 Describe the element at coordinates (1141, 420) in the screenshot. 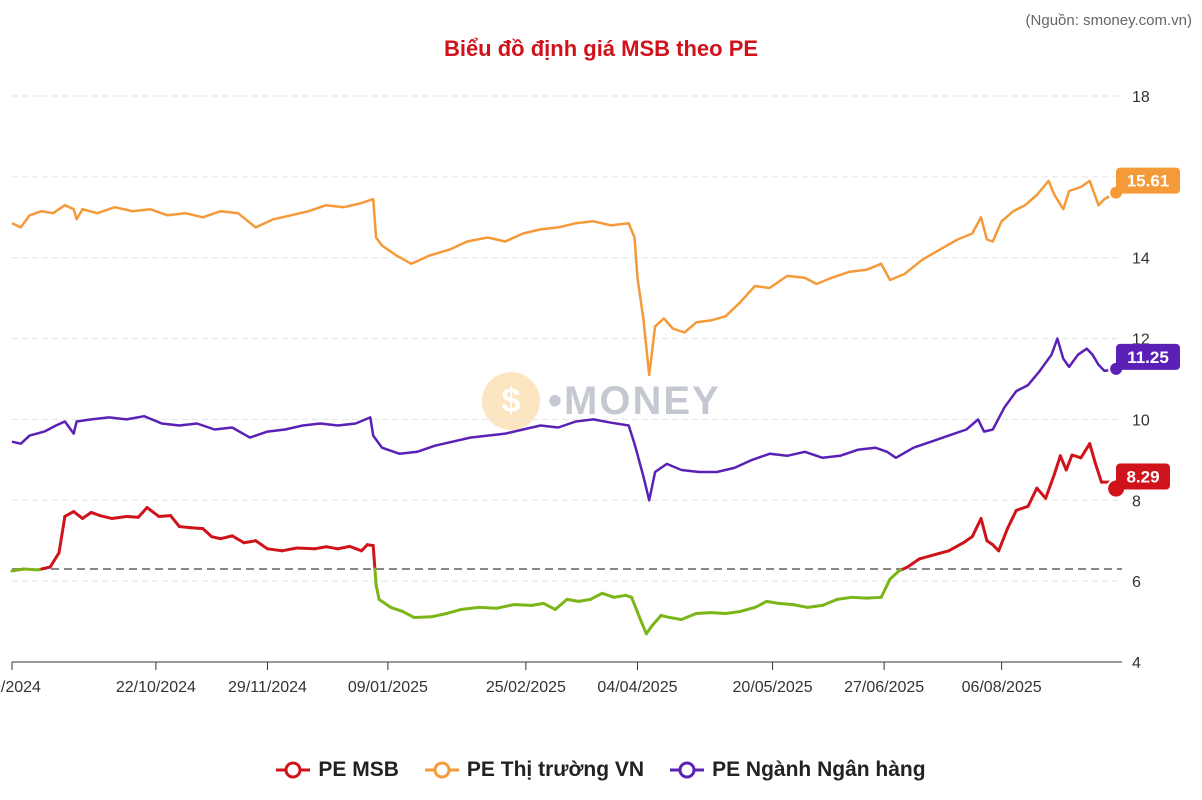

I see `y-tick-label-10: 10` at that location.